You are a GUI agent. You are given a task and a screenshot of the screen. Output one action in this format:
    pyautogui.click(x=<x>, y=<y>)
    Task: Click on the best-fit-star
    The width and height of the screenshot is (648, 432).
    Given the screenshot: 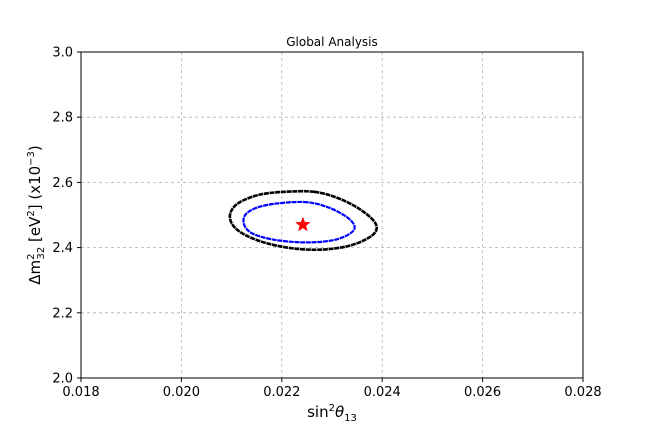 What is the action you would take?
    pyautogui.click(x=303, y=224)
    